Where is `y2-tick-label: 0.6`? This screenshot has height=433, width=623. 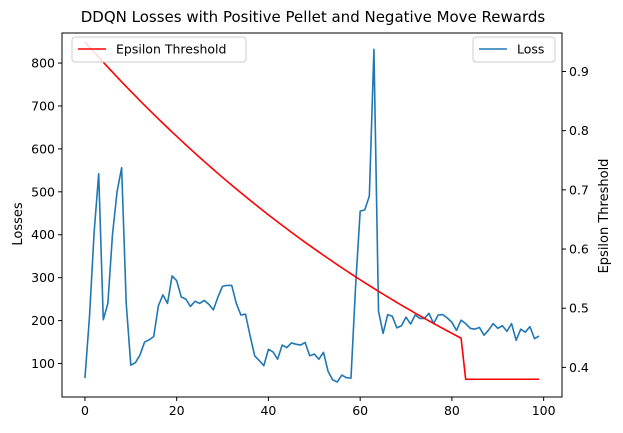 y2-tick-label: 0.6 is located at coordinates (579, 249).